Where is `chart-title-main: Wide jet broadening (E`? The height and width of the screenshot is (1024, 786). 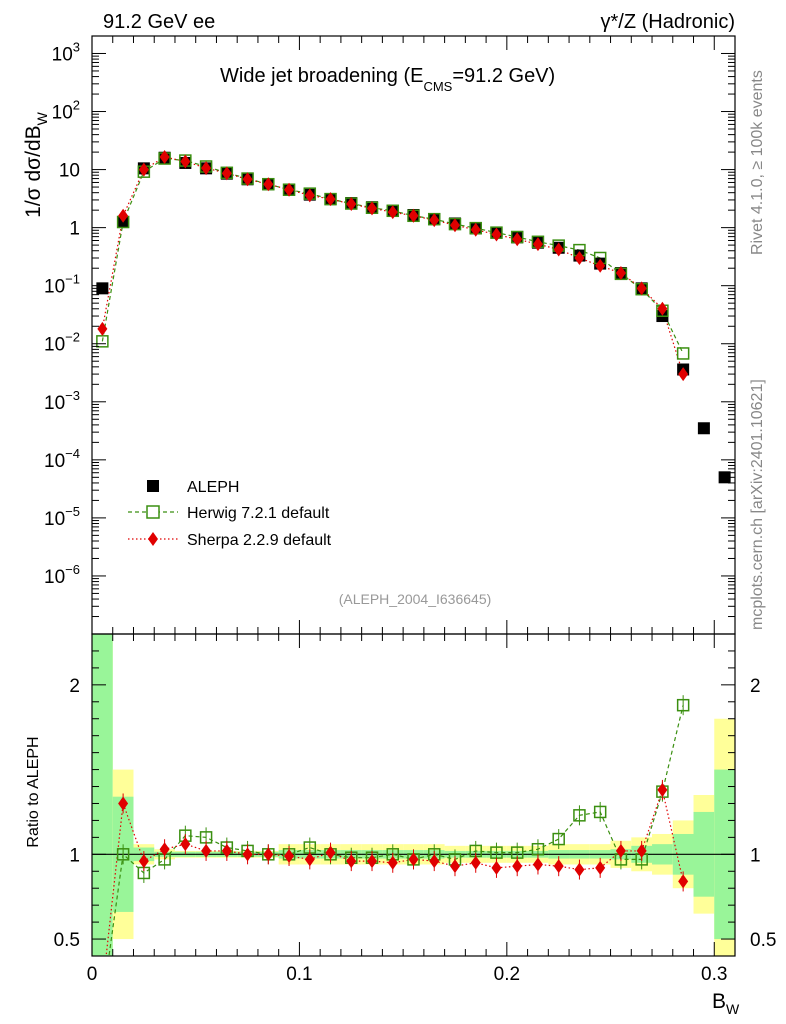
chart-title-main: Wide jet broadening (E is located at coordinates (321, 76).